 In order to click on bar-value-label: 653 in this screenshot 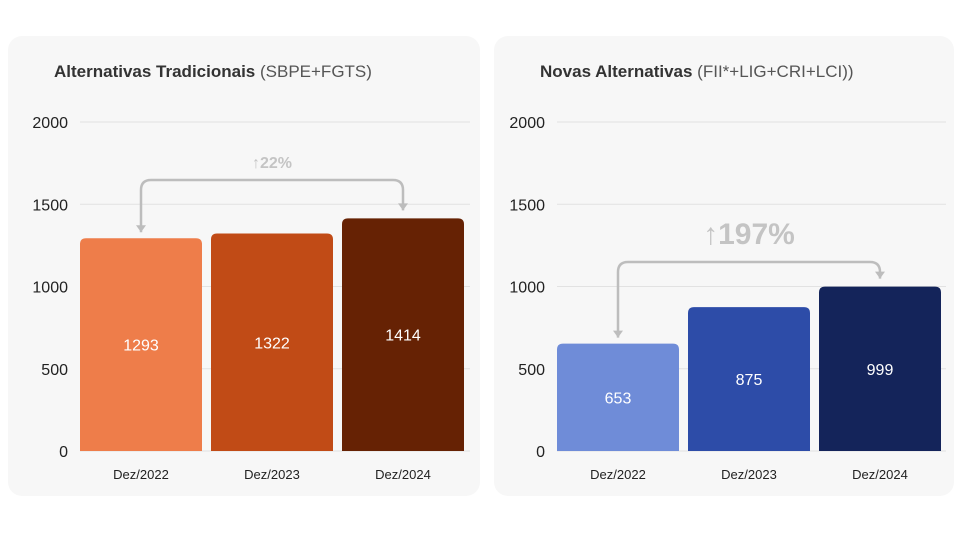, I will do `click(618, 398)`.